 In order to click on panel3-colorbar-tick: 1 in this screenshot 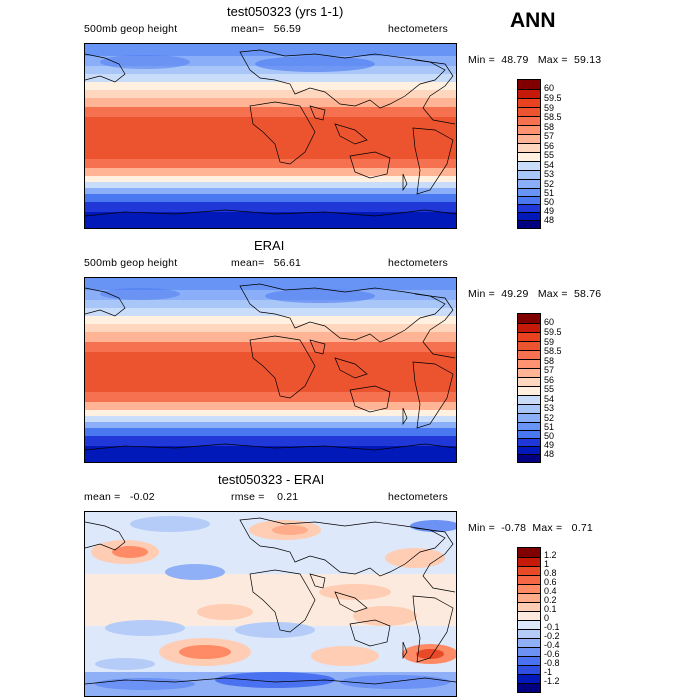, I will do `click(547, 564)`.